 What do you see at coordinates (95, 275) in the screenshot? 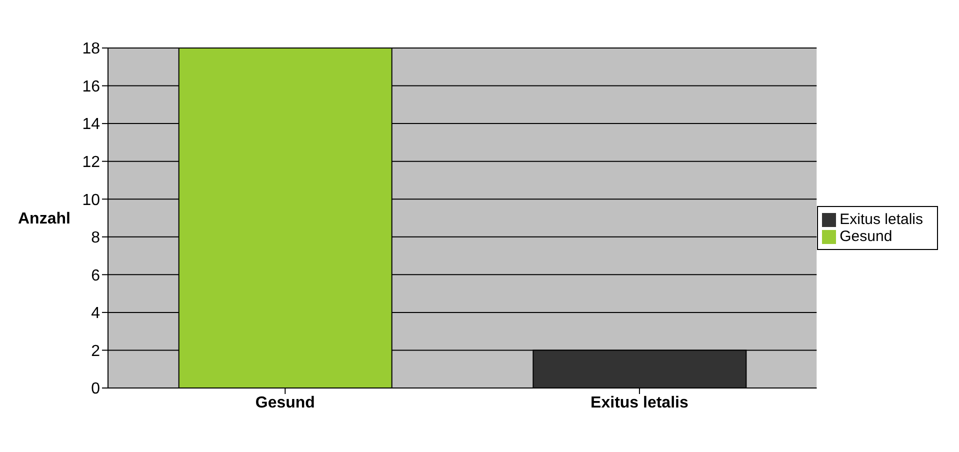
I see `y-tick-label: 6` at bounding box center [95, 275].